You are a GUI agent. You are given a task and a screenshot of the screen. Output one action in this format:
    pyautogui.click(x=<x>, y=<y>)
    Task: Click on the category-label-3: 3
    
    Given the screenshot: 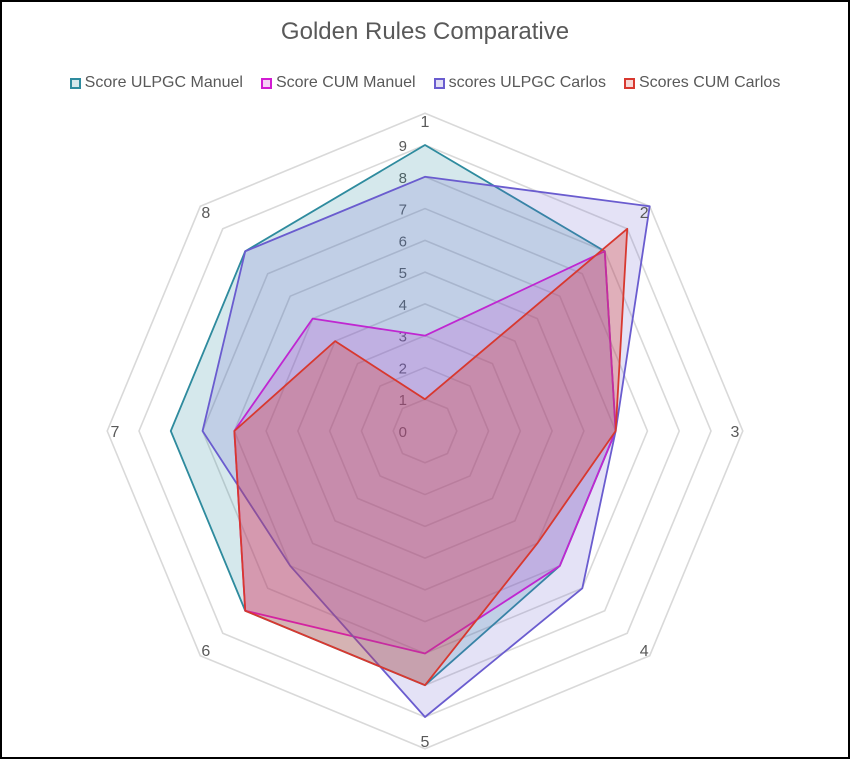 What is the action you would take?
    pyautogui.click(x=735, y=432)
    